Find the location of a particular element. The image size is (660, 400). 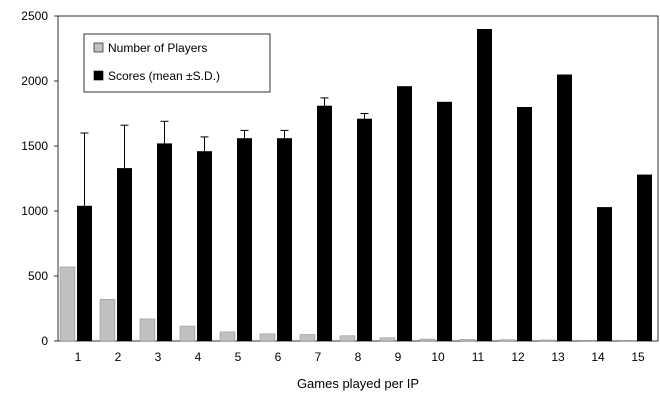

legend-label-scores: Scores (mean ±S.D.) is located at coordinates (164, 76).